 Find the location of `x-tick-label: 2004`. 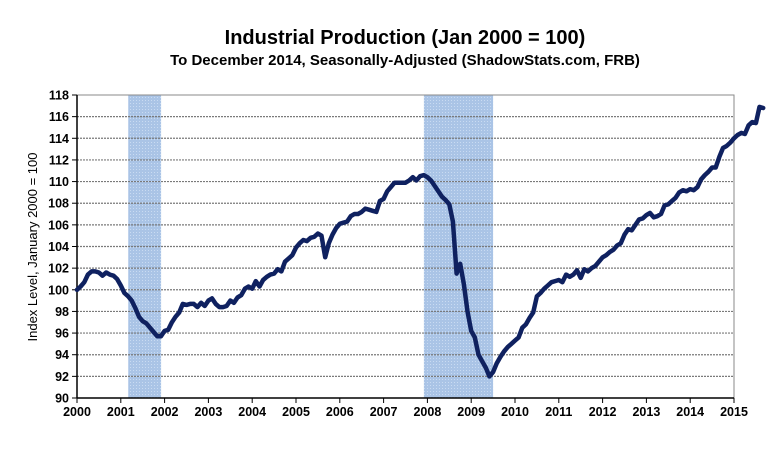

x-tick-label: 2004 is located at coordinates (252, 412).